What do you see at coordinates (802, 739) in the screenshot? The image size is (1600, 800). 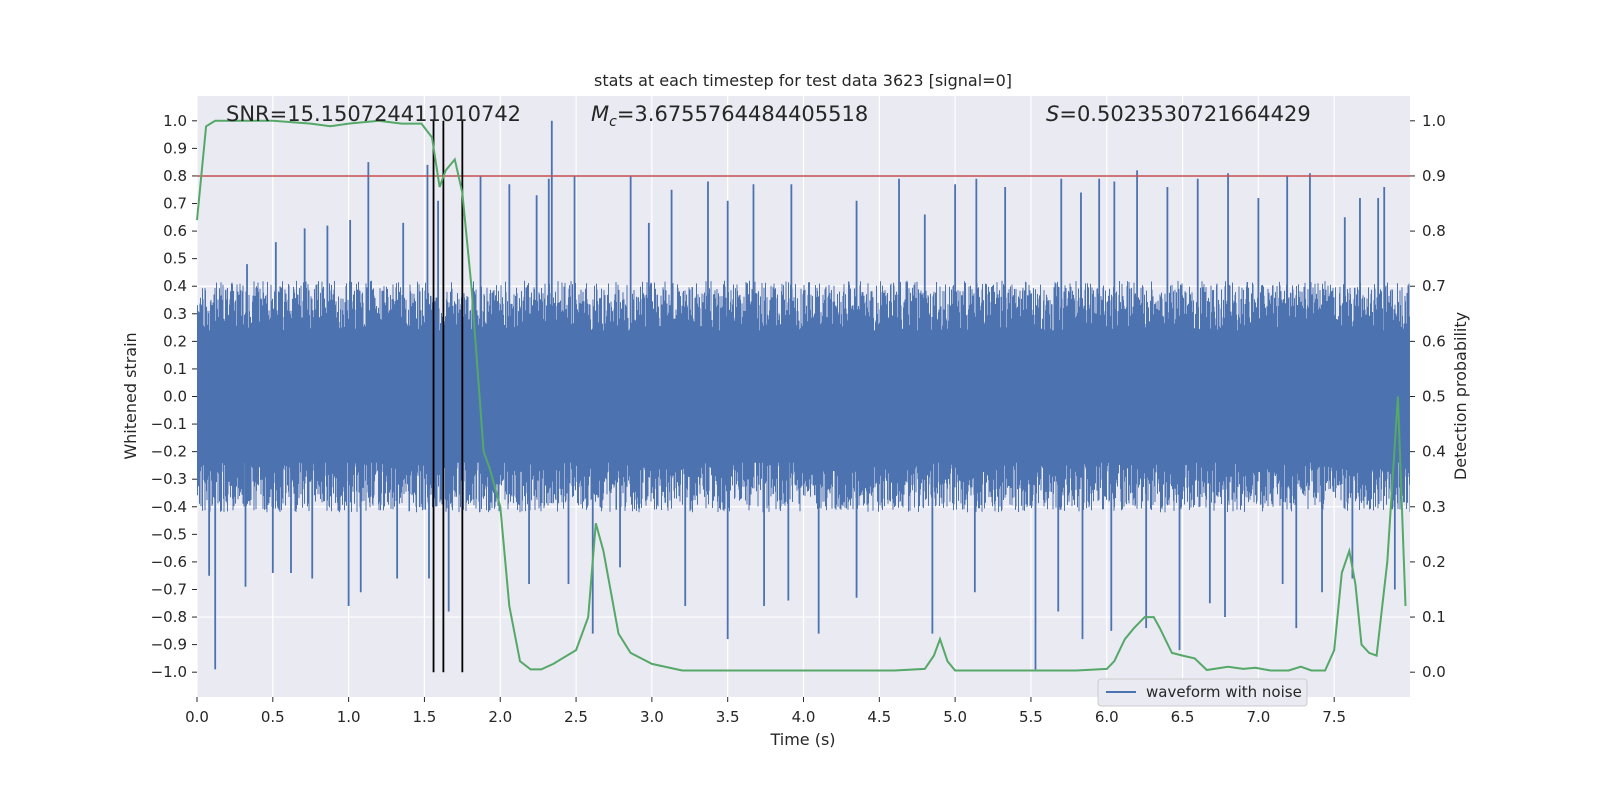 I see `x-axis-label: Time (s)` at bounding box center [802, 739].